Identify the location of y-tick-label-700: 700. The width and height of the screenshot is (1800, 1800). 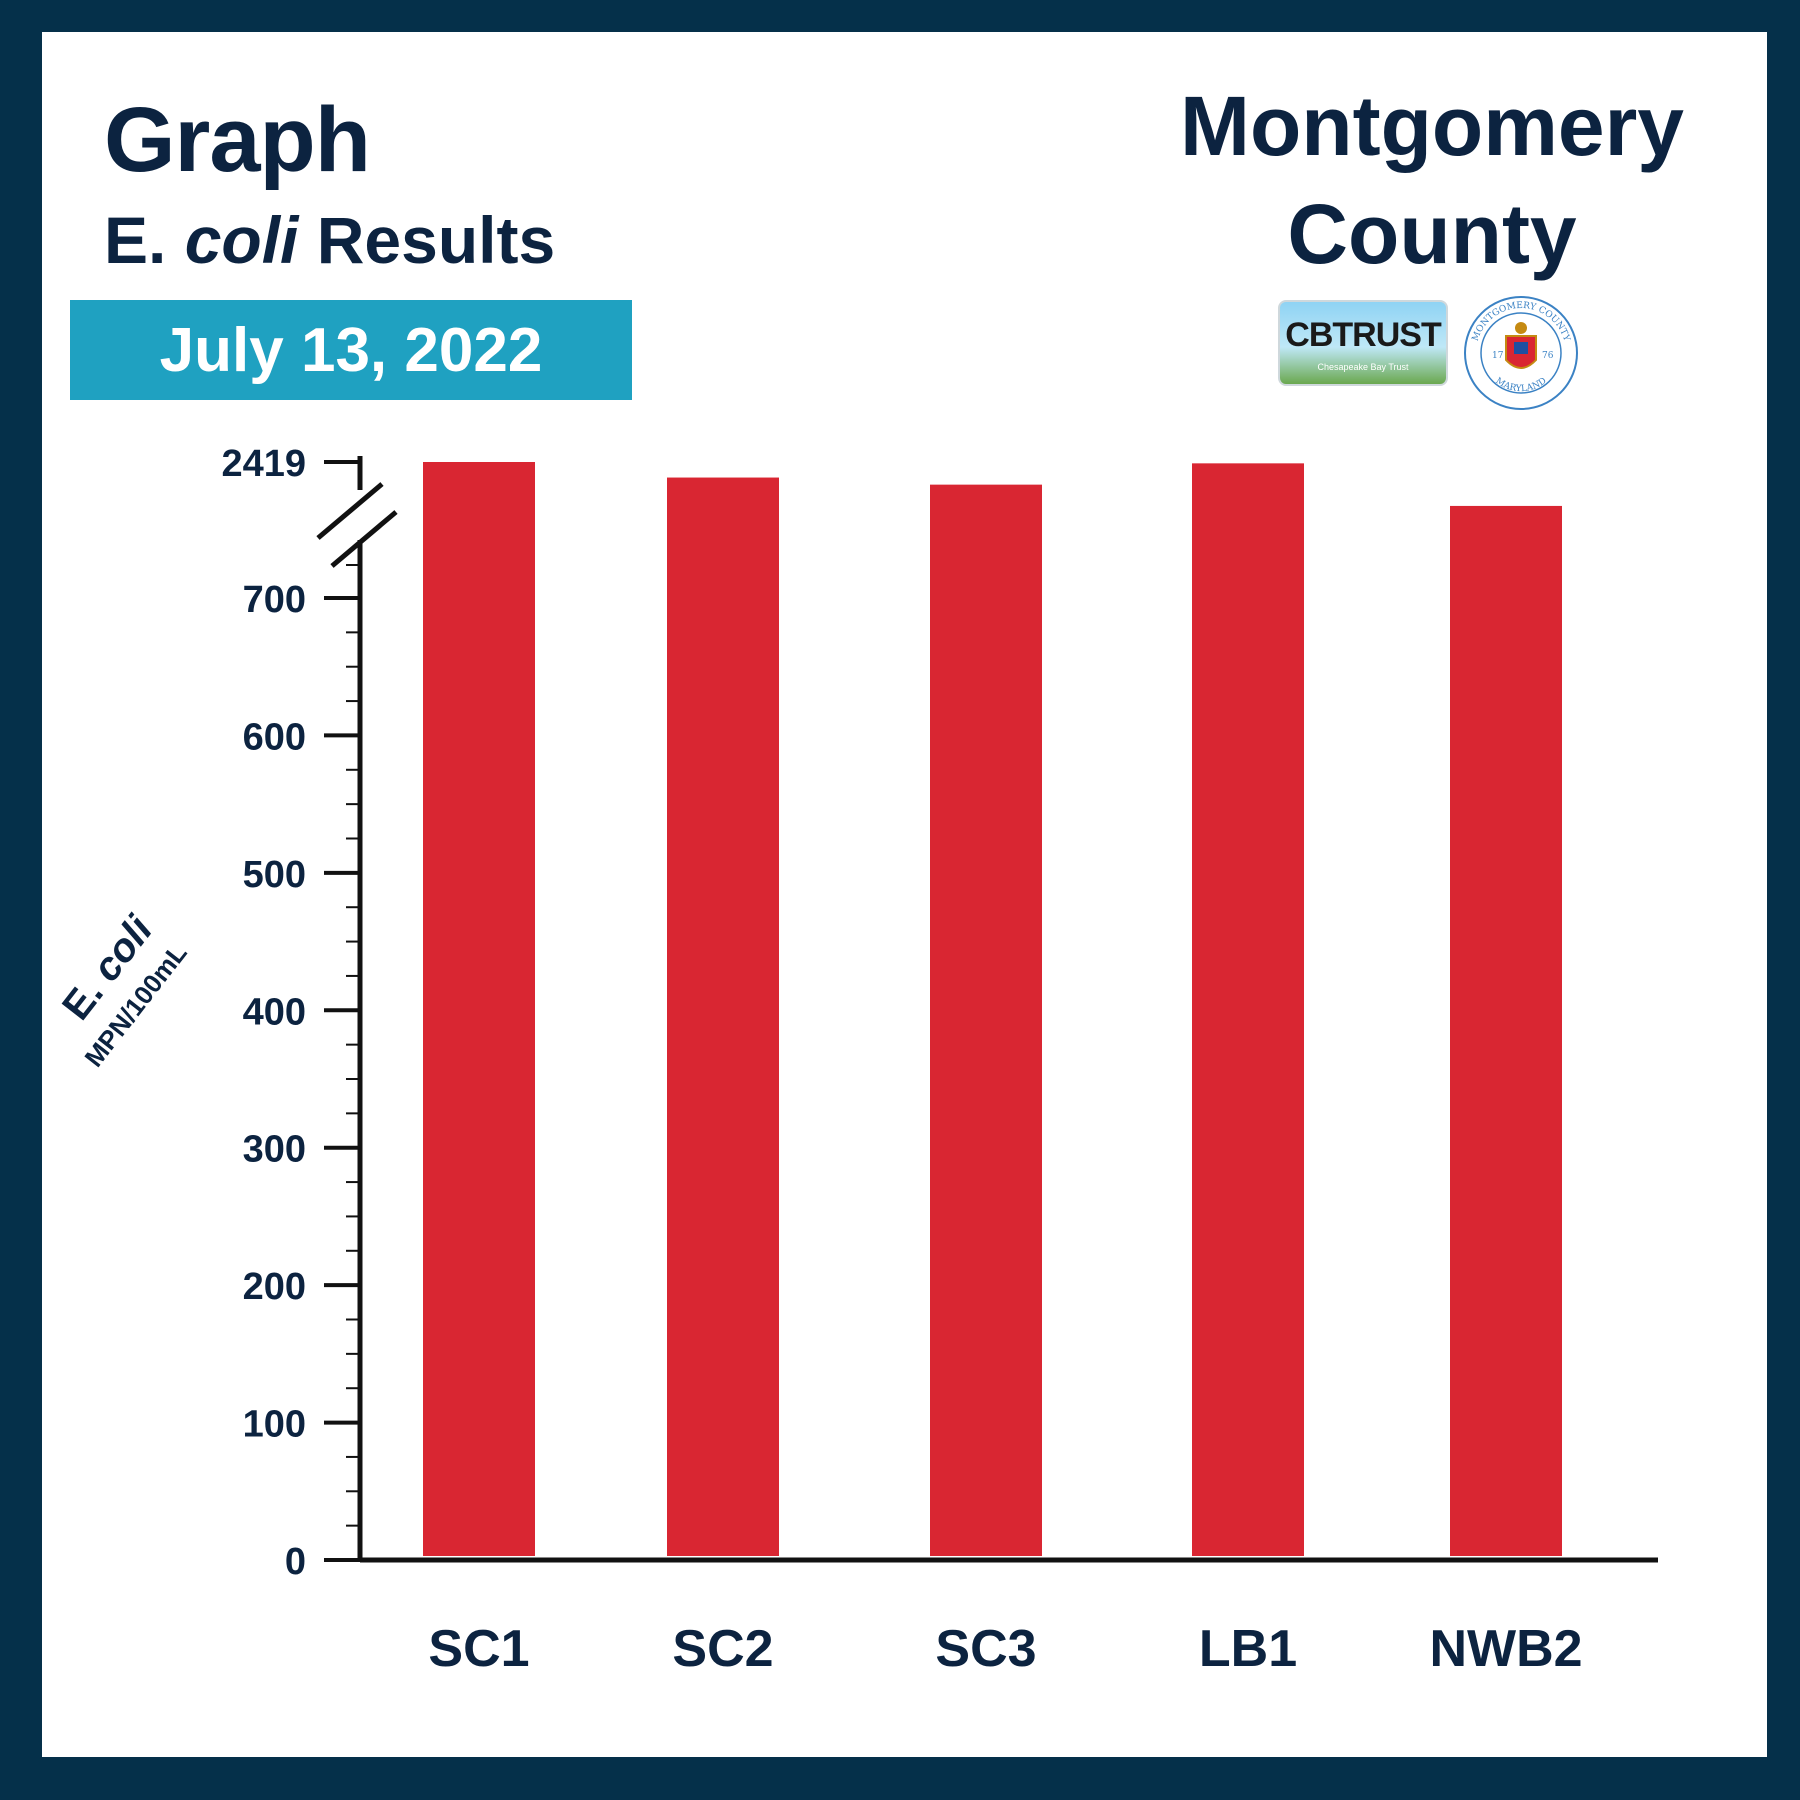
(274, 600).